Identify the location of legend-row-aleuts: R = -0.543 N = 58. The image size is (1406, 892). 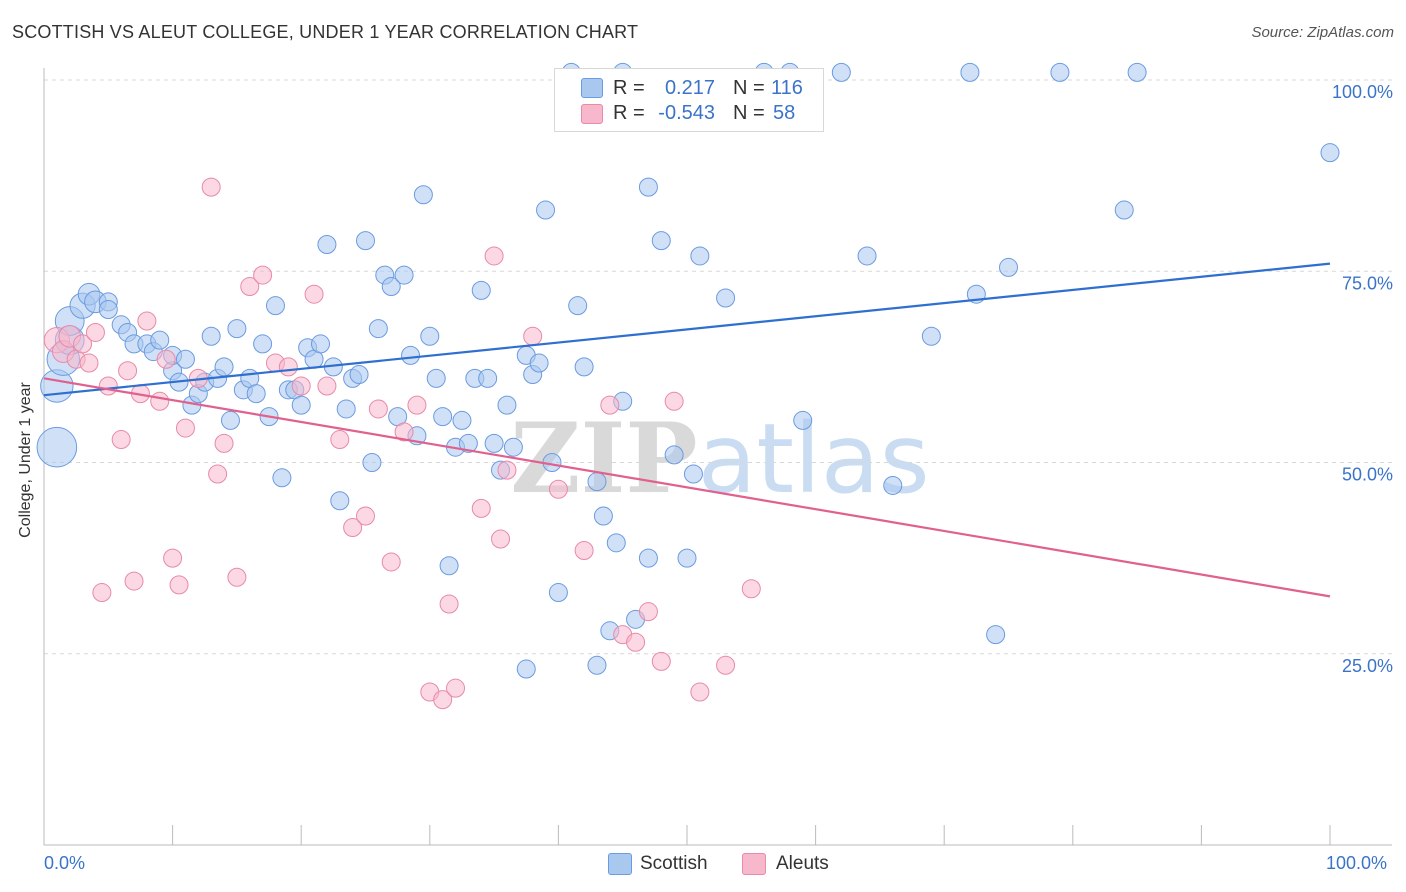
(689, 114).